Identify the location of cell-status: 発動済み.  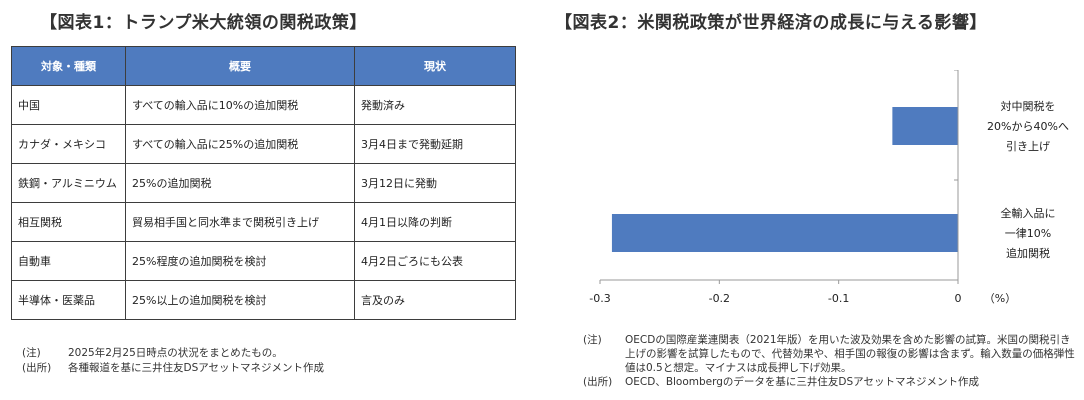
(435, 105).